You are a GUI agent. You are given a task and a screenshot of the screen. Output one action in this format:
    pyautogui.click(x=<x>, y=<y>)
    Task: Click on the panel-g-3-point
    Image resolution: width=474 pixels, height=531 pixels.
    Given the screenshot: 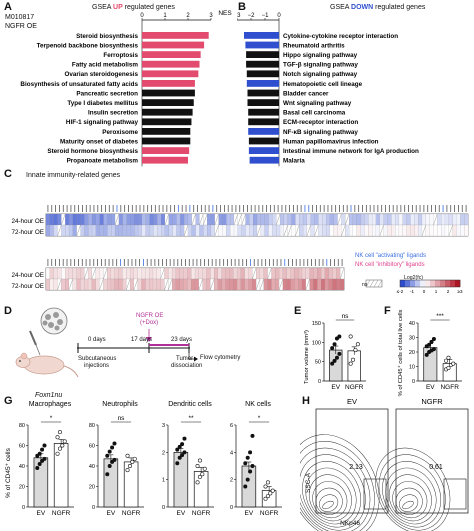 What is the action you would take?
    pyautogui.click(x=245, y=463)
    